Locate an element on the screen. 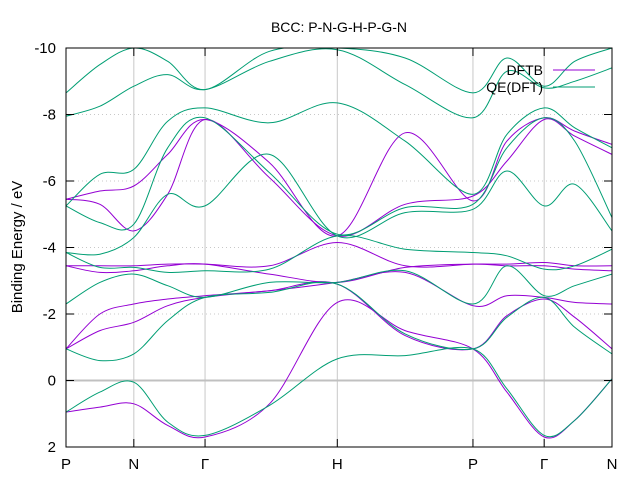  legend-label: QE(DFT) is located at coordinates (514, 87).